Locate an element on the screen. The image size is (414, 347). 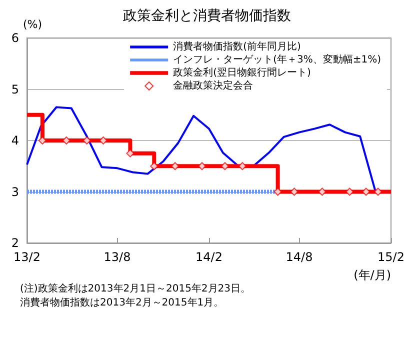
legend-label: 消費者物価指数(前年同月比) is located at coordinates (237, 46).